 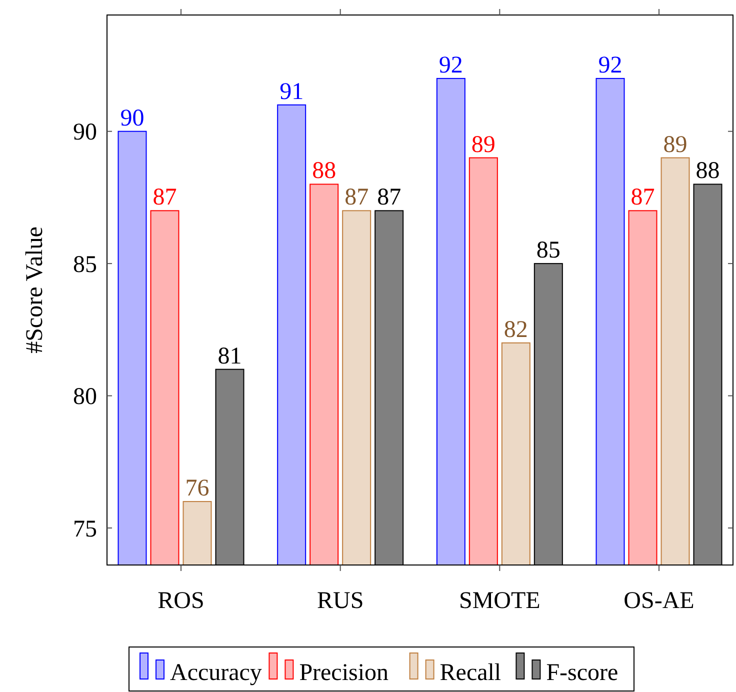 I want to click on y-axis-title: #Score Value, so click(x=35, y=290).